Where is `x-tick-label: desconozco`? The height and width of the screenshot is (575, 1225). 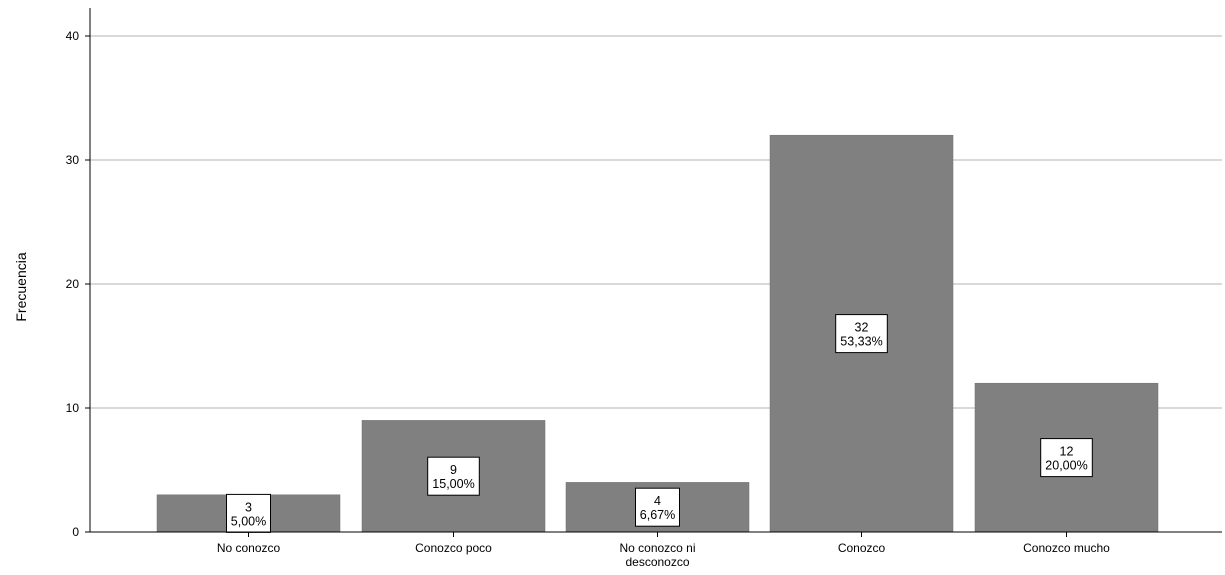 x-tick-label: desconozco is located at coordinates (657, 562).